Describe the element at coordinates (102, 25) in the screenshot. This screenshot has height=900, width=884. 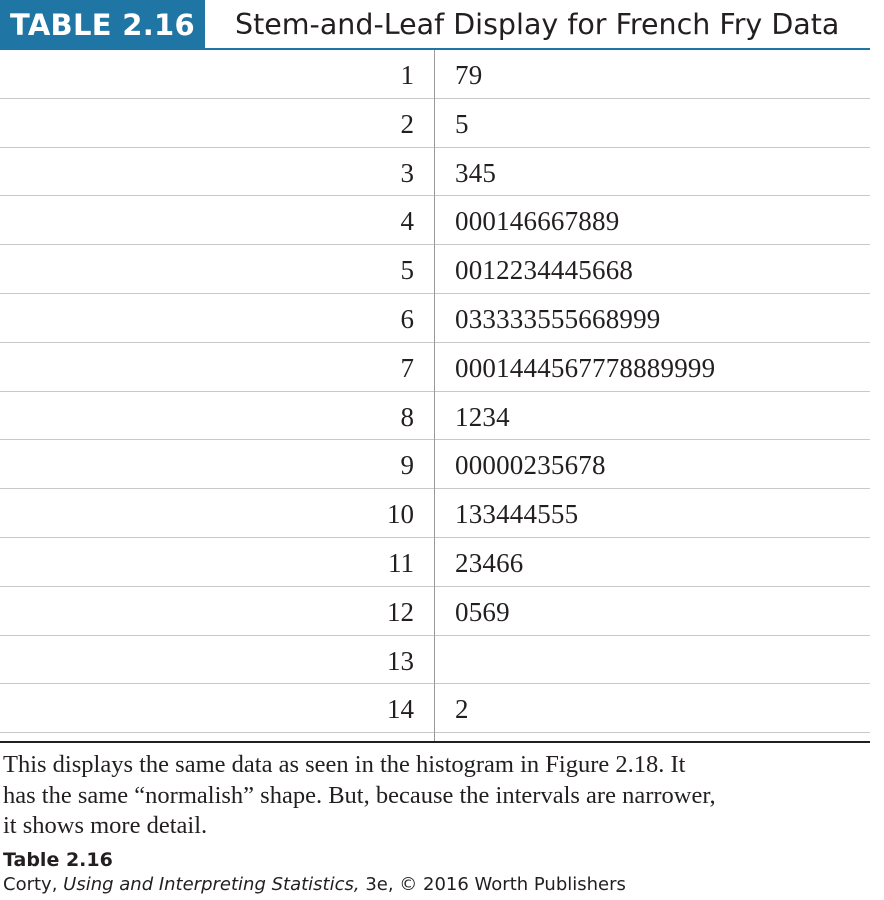
I see `table-number-badge: TABLE 2.16` at that location.